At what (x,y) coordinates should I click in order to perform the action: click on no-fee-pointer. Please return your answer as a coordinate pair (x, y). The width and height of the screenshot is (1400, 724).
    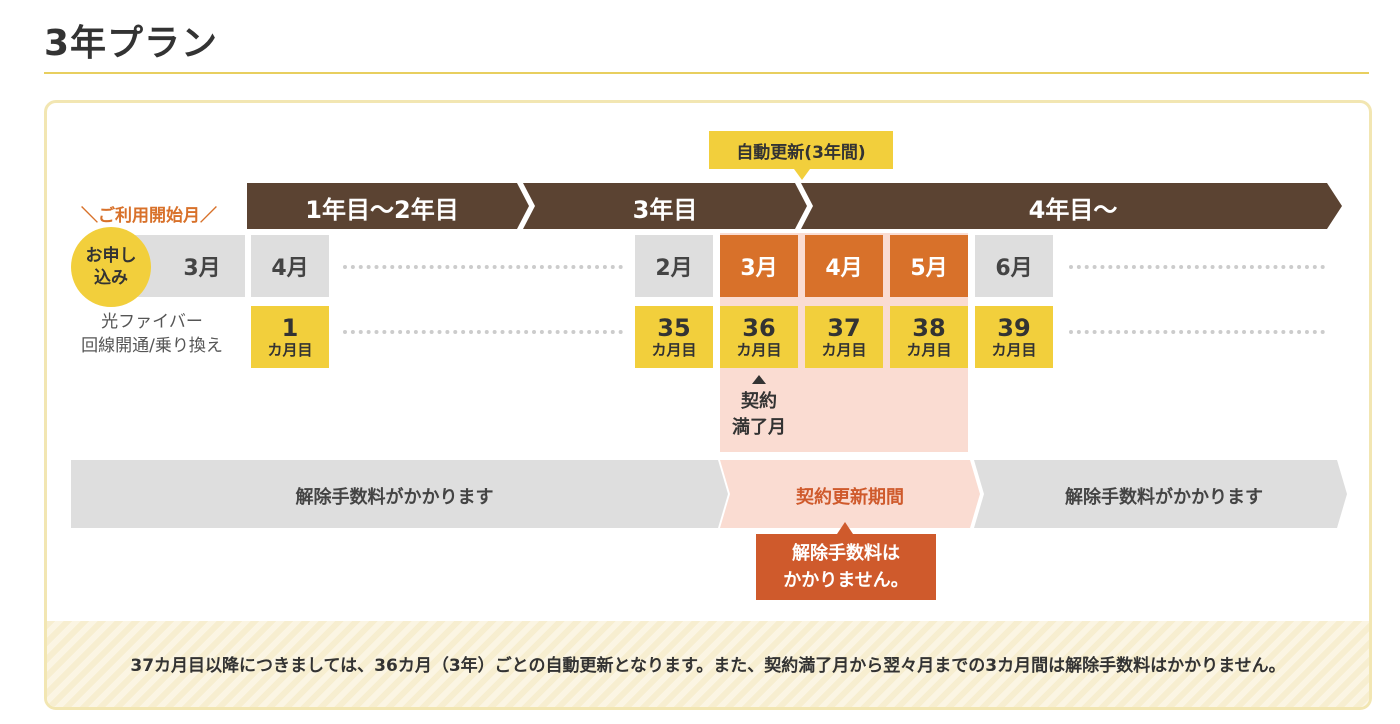
    Looking at the image, I should click on (845, 528).